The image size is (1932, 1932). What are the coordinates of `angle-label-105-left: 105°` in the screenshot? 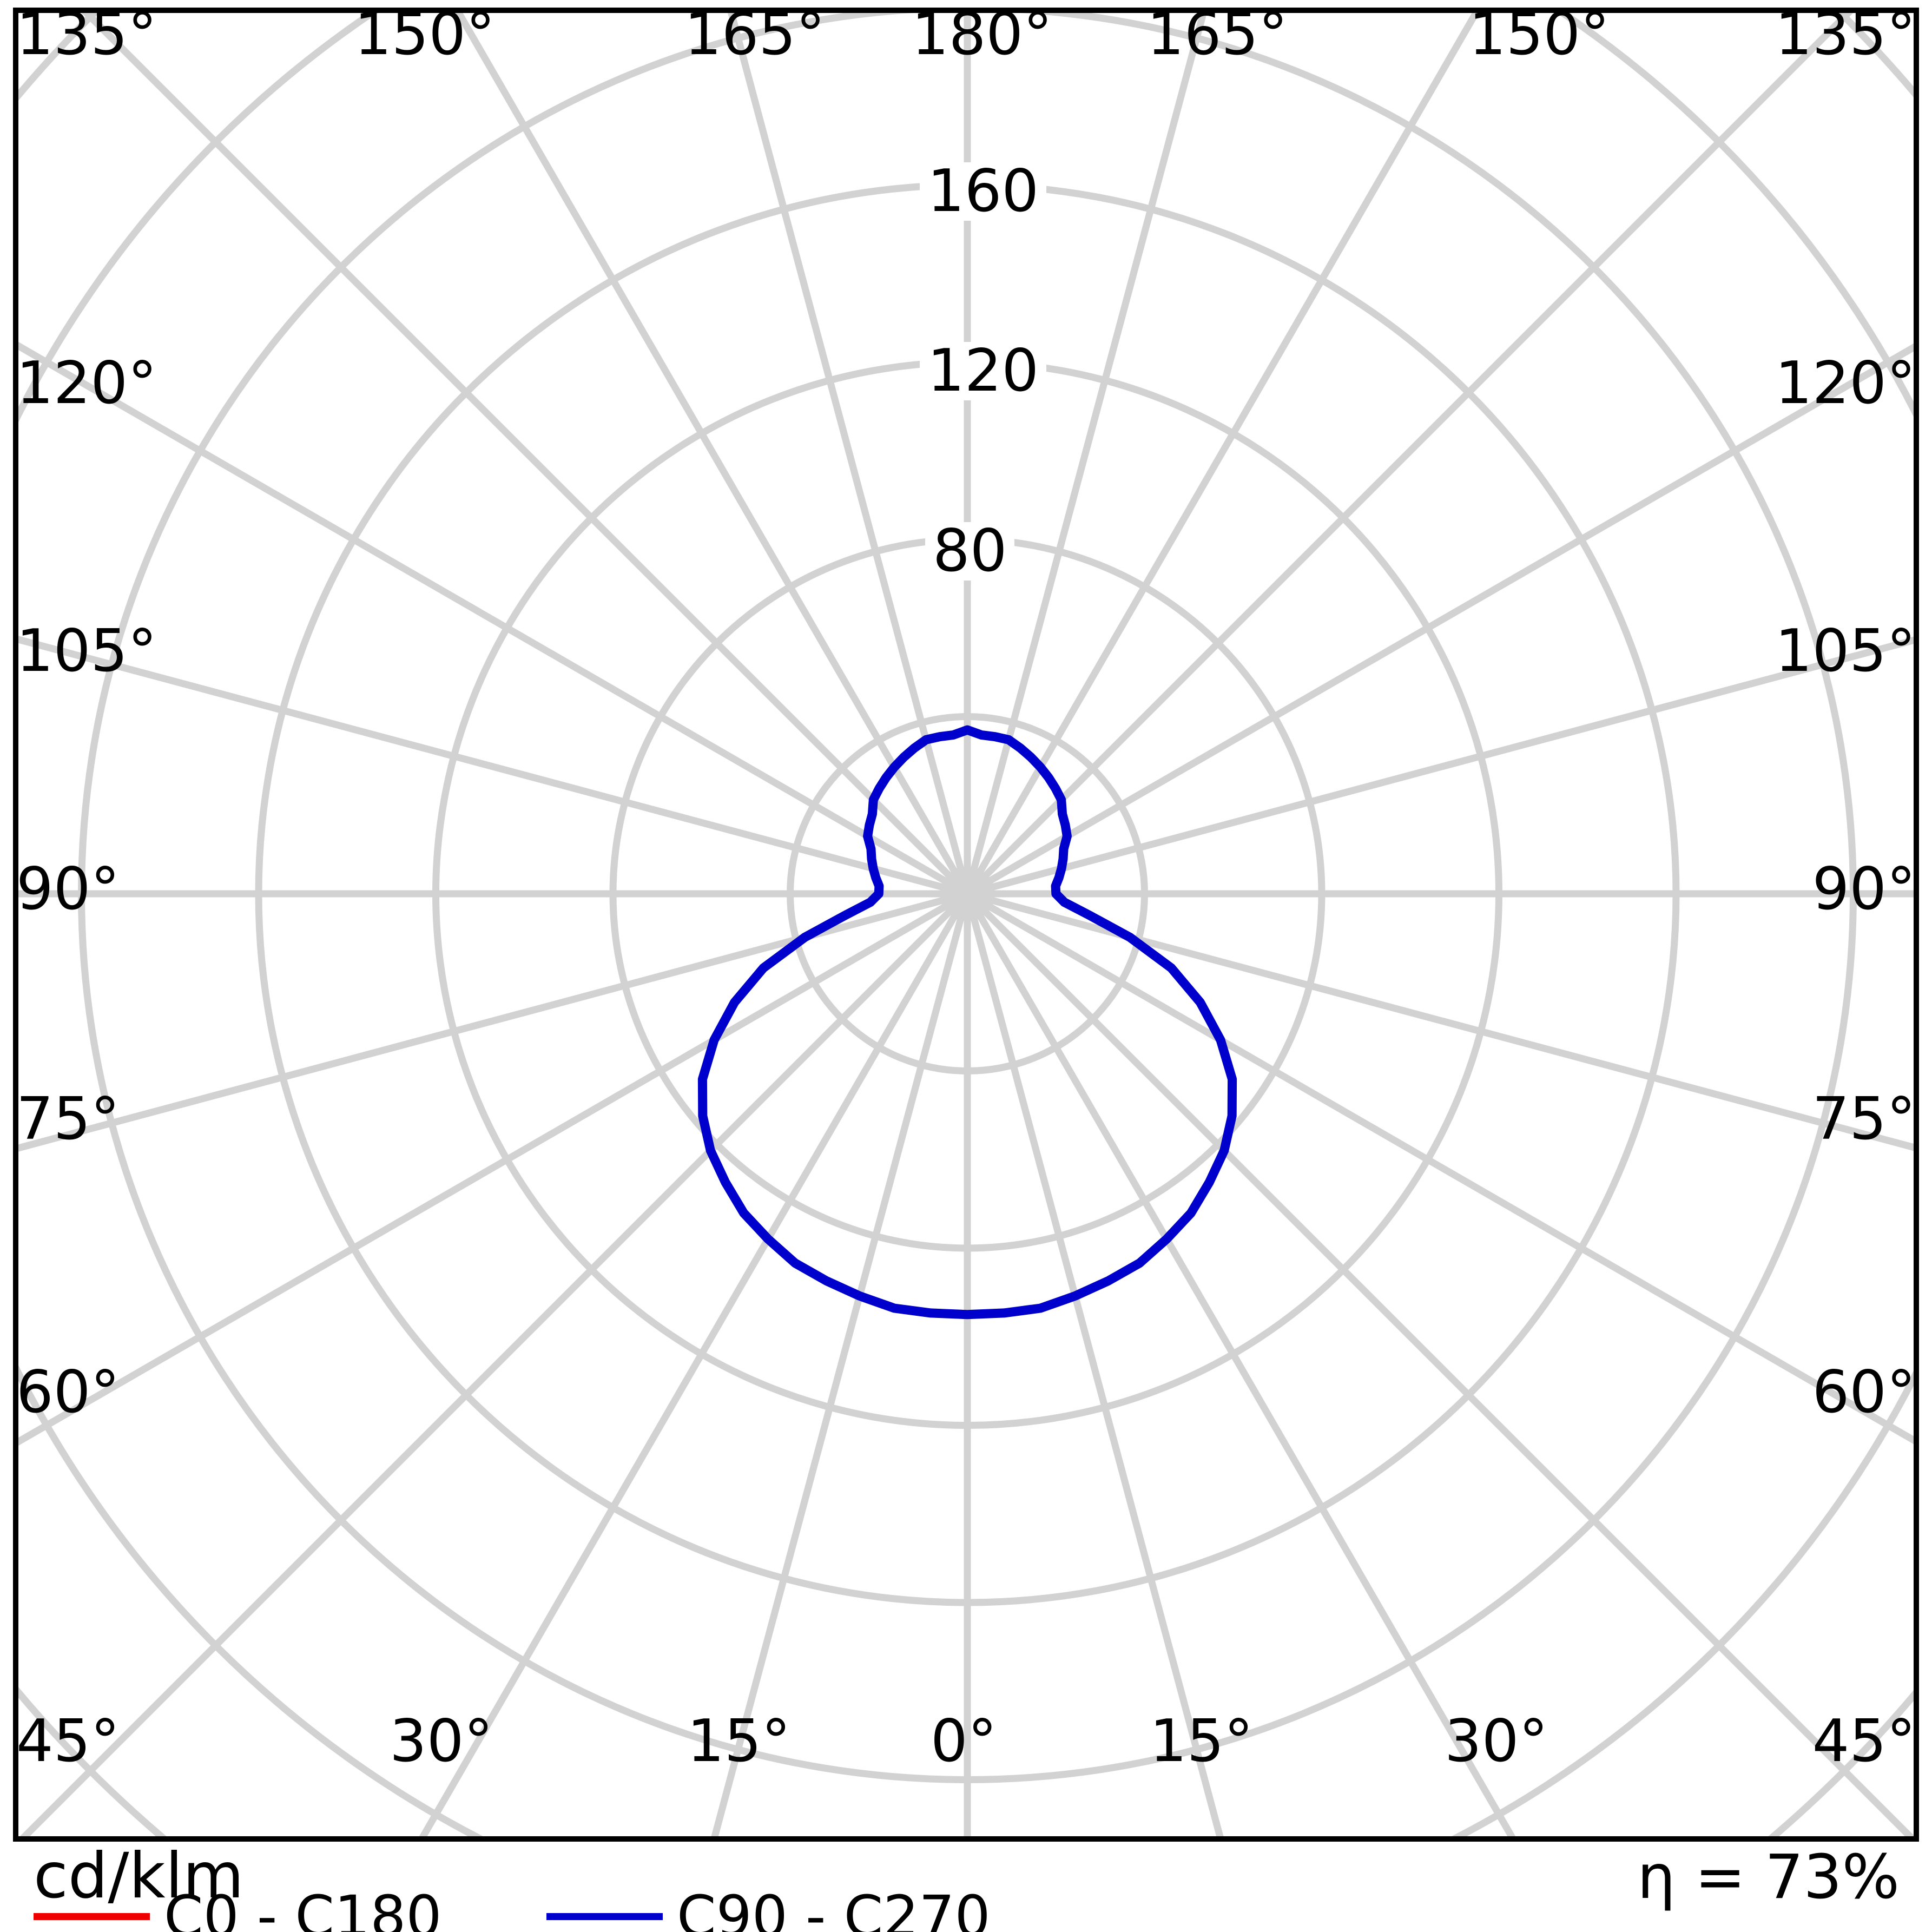 It's located at (86, 651).